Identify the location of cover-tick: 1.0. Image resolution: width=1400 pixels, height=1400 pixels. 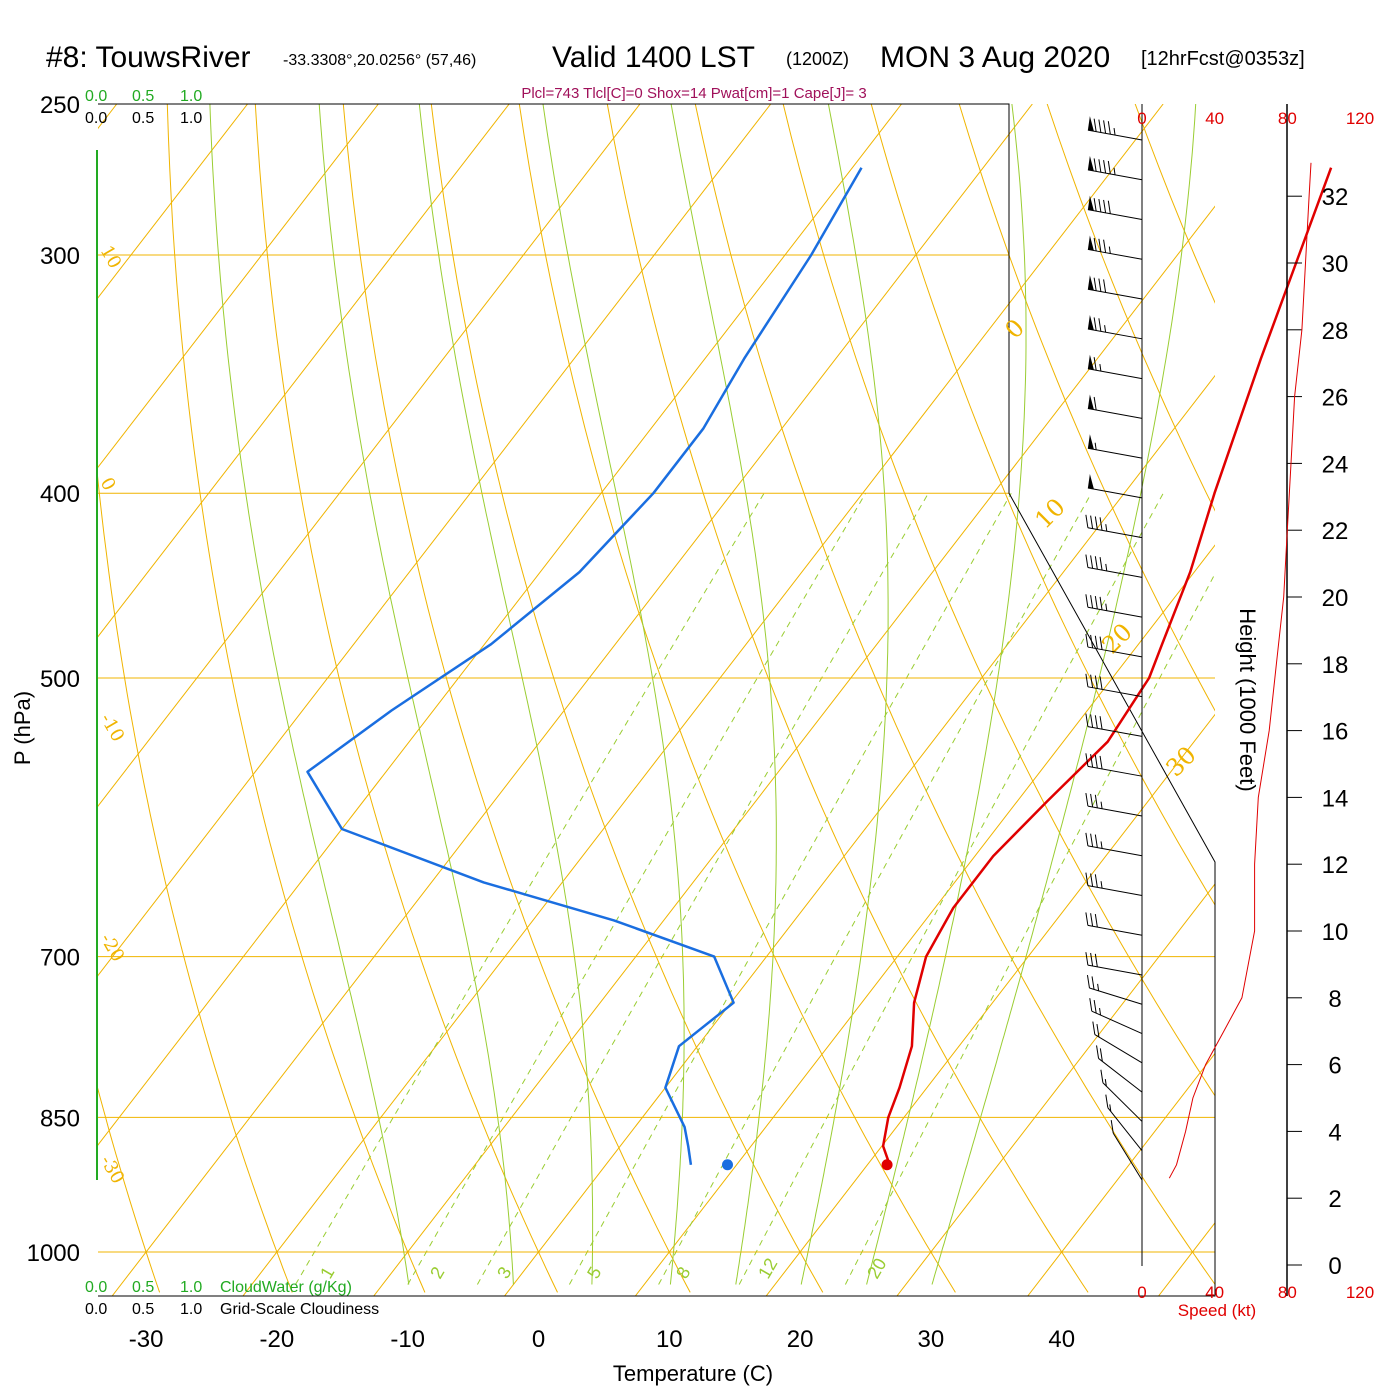
(191, 118).